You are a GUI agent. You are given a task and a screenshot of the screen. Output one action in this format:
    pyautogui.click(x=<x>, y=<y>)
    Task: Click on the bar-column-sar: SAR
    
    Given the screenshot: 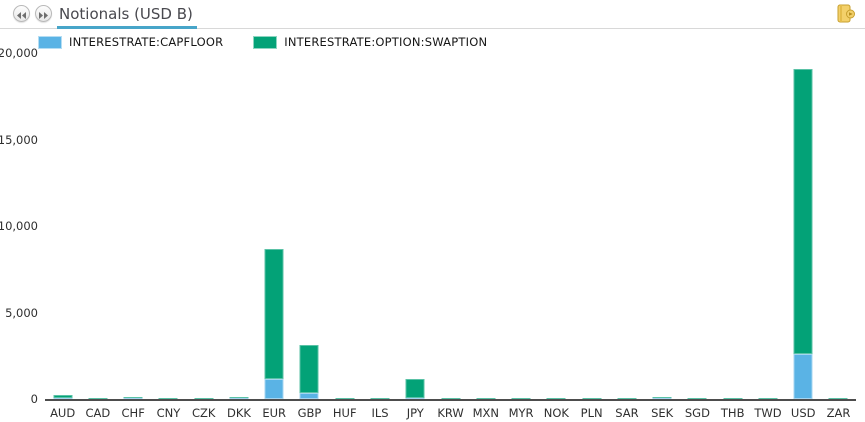 What is the action you would take?
    pyautogui.click(x=626, y=236)
    